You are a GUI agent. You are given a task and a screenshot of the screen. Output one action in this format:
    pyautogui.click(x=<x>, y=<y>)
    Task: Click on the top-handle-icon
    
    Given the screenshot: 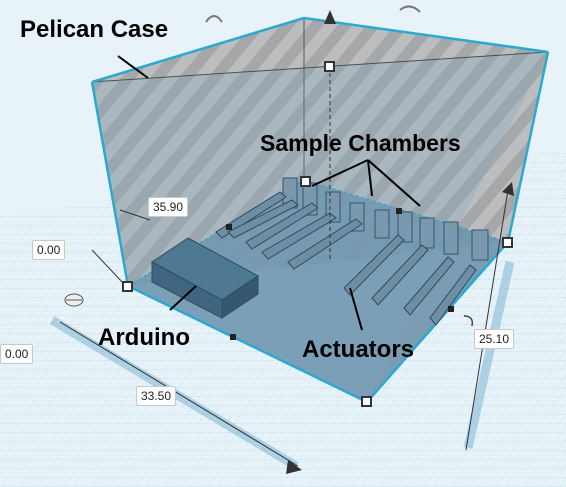 What is the action you would take?
    pyautogui.click(x=329, y=66)
    